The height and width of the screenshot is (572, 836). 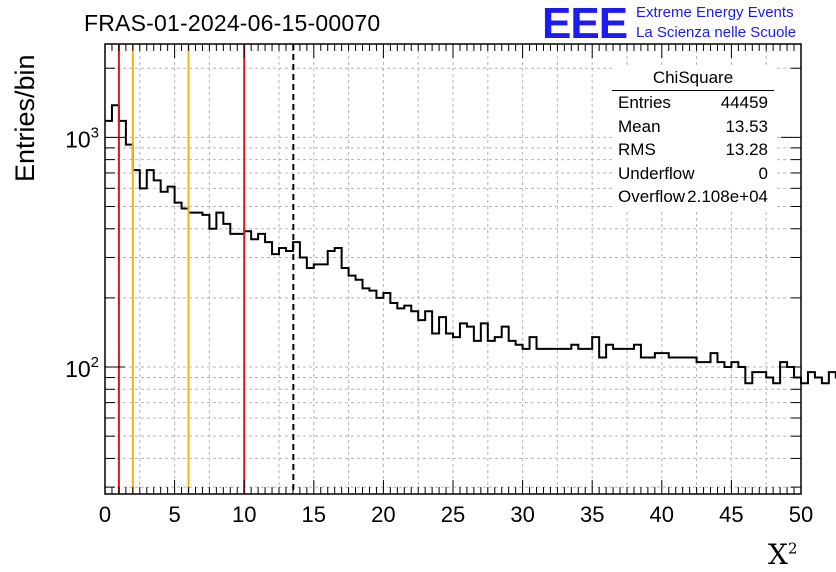 What do you see at coordinates (522, 514) in the screenshot?
I see `x-tick-label: 30` at bounding box center [522, 514].